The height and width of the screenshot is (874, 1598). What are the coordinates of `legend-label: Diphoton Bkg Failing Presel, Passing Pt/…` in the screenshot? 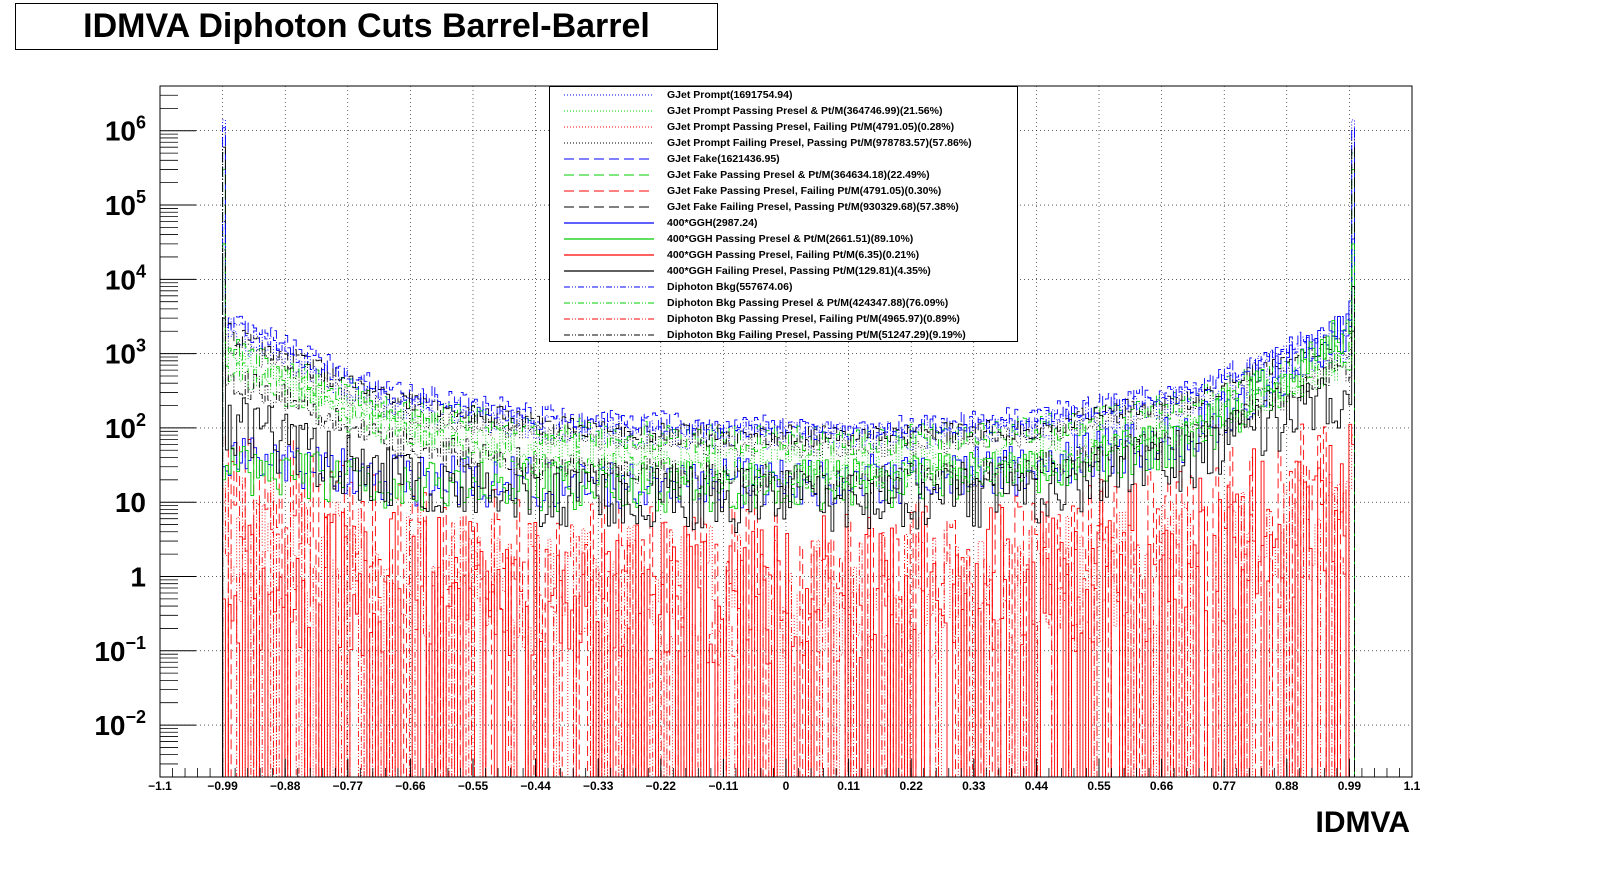 It's located at (816, 335).